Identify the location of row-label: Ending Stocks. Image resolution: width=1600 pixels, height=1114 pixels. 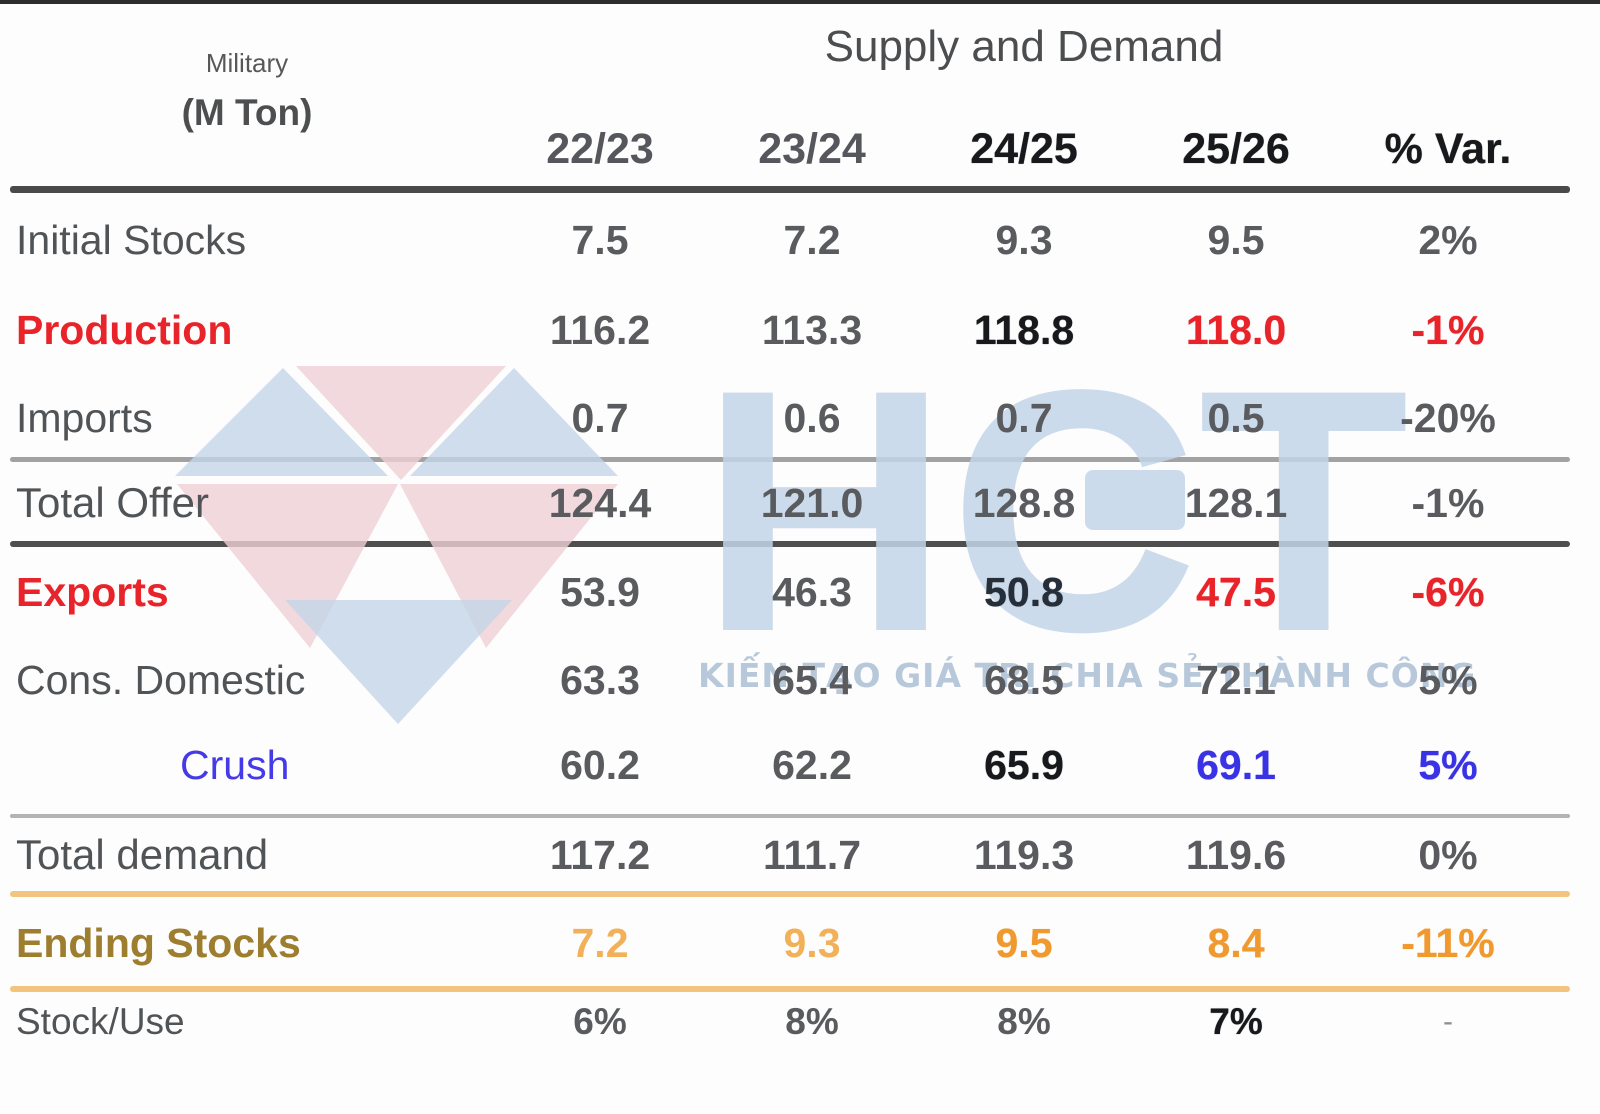
(158, 942).